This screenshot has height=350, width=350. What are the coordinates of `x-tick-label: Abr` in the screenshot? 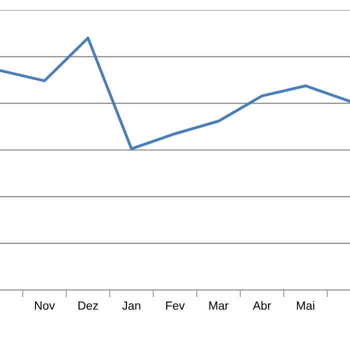 It's located at (261, 305).